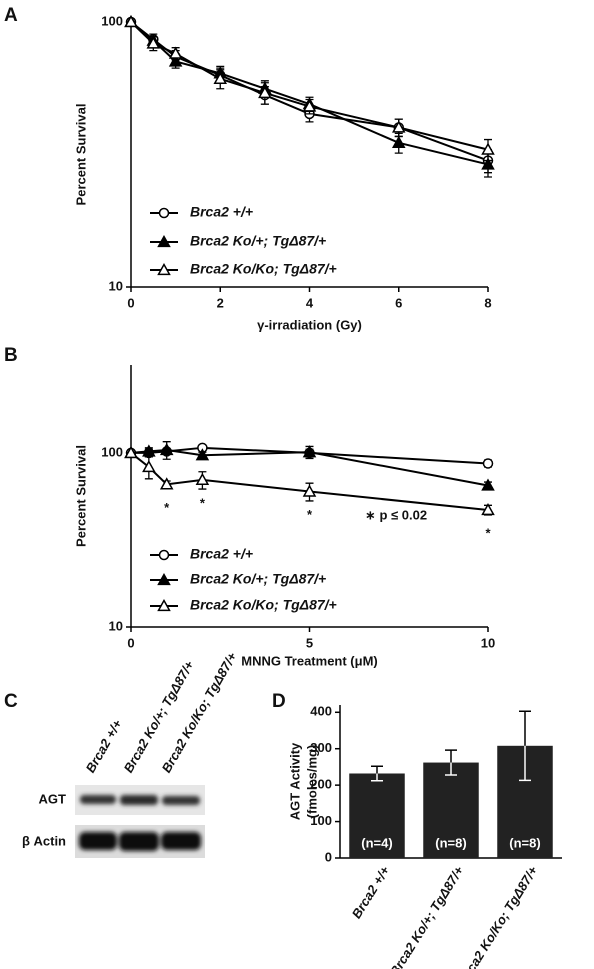  What do you see at coordinates (498, 916) in the screenshot?
I see `x-tick-label: Brca2 Ko/Ko; TgΔ87/+` at bounding box center [498, 916].